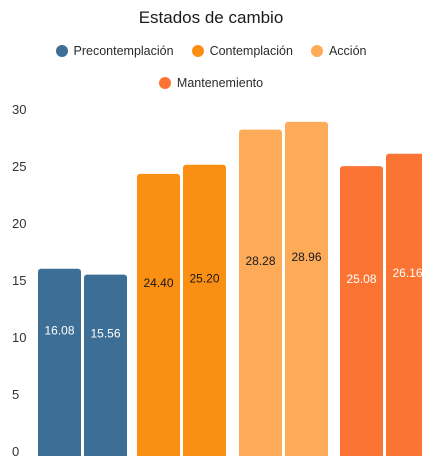 The height and width of the screenshot is (456, 422). I want to click on y-tick-label: 5, so click(15, 394).